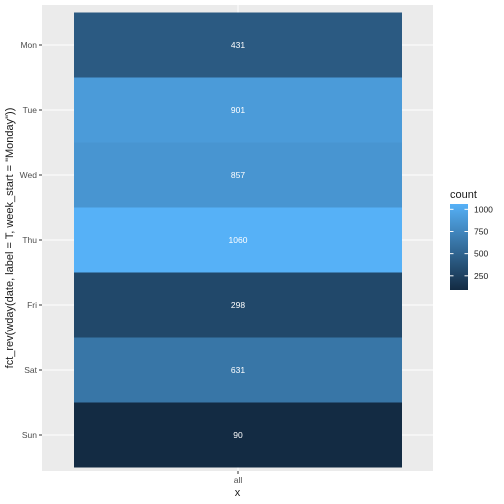 The image size is (504, 504). Describe the element at coordinates (29, 435) in the screenshot. I see `y-tick-label-sun: Sun` at that location.